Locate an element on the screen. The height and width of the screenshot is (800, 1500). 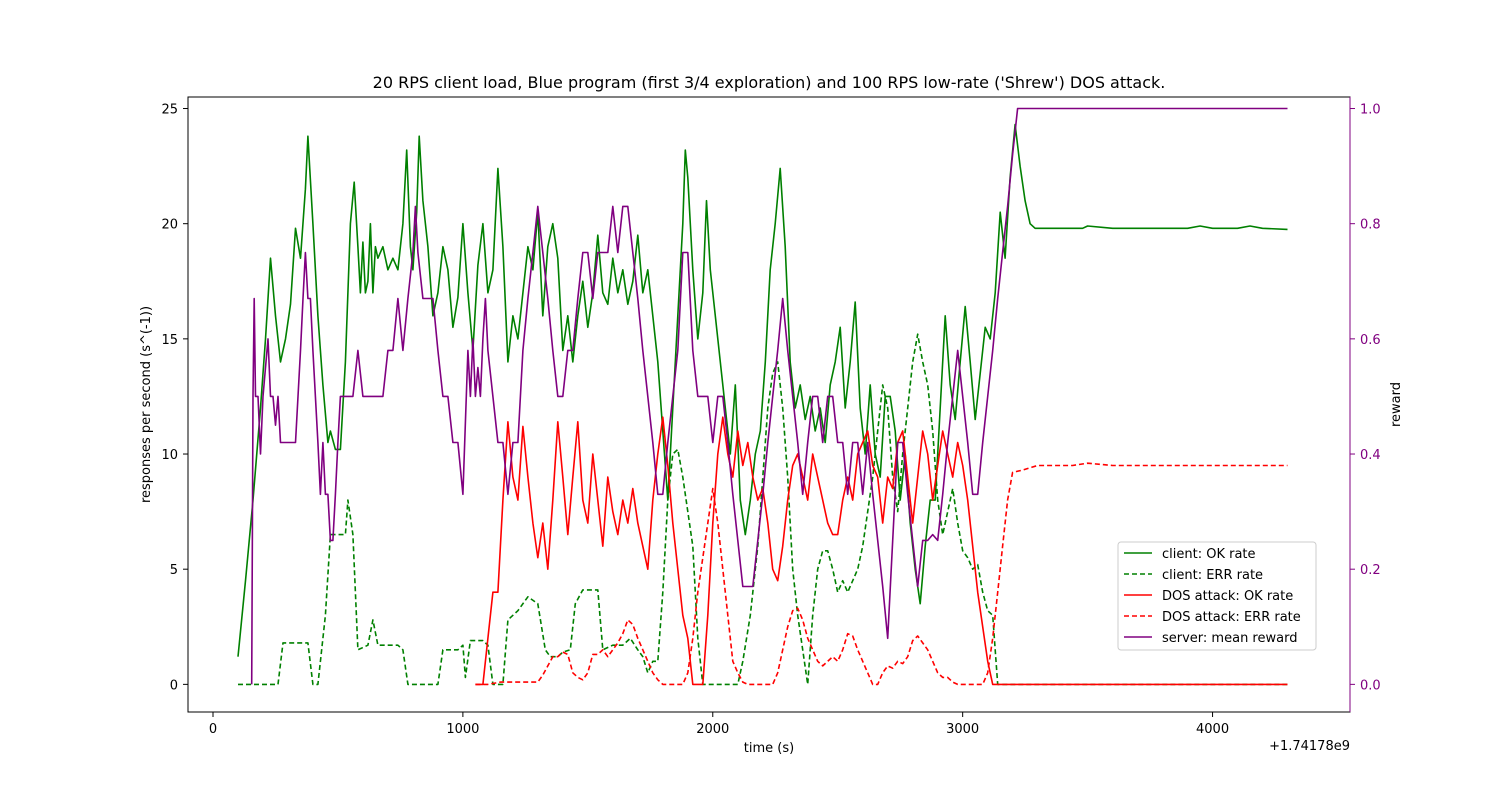
y2-axis: 0.0 0.2 0.4 0.6 0.8 1.0 is located at coordinates (1365, 404).